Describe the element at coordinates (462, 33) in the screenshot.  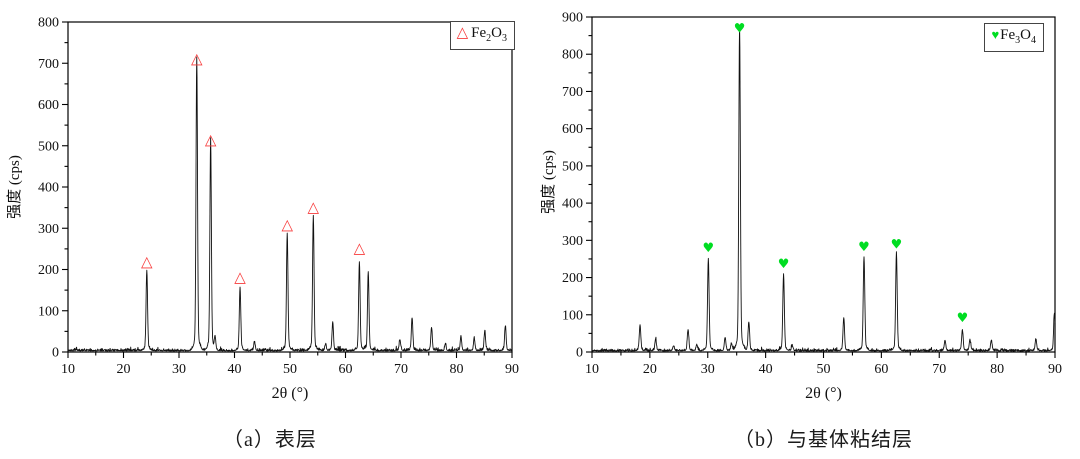
I see `triangle-marker-icon: △` at that location.